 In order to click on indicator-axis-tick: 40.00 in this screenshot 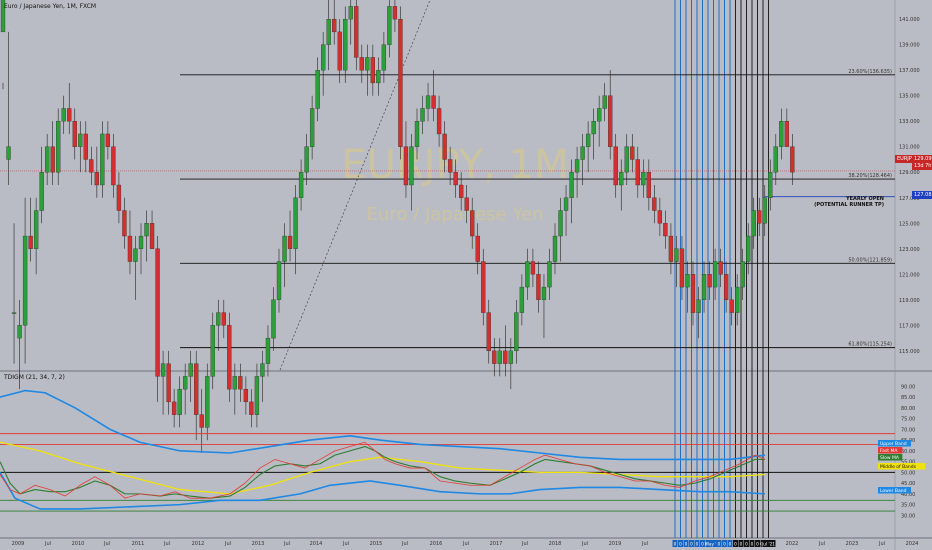, I will do `click(908, 495)`.